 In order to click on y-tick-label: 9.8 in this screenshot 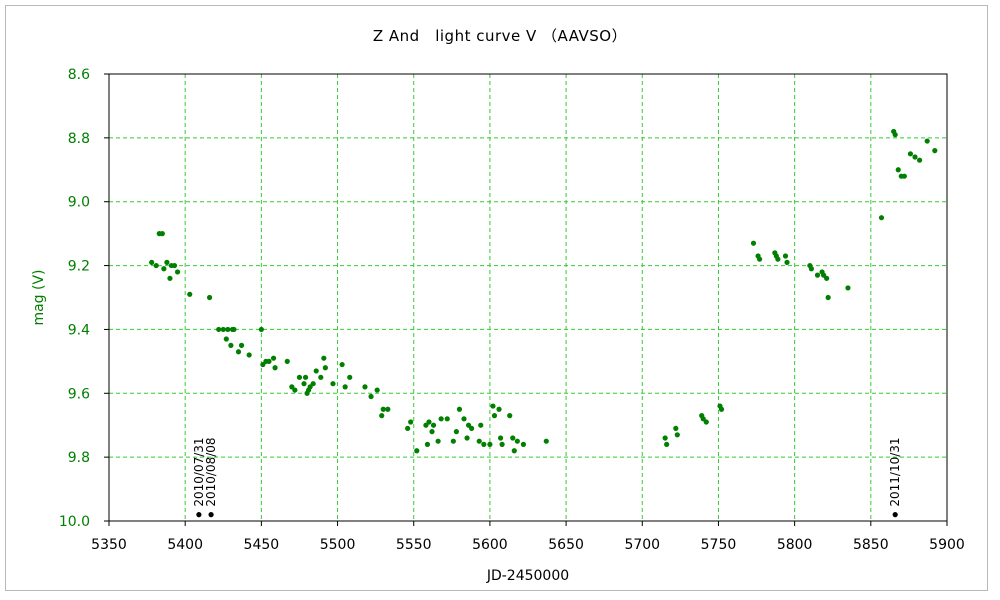, I will do `click(79, 458)`.